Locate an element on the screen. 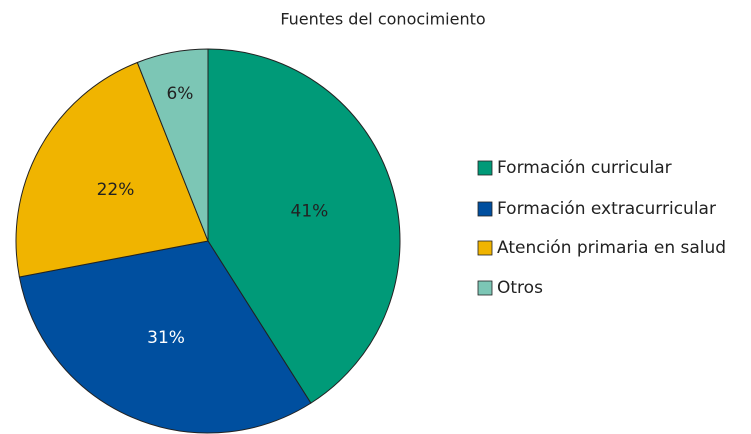 The width and height of the screenshot is (751, 434). legend-label: Otros is located at coordinates (520, 288).